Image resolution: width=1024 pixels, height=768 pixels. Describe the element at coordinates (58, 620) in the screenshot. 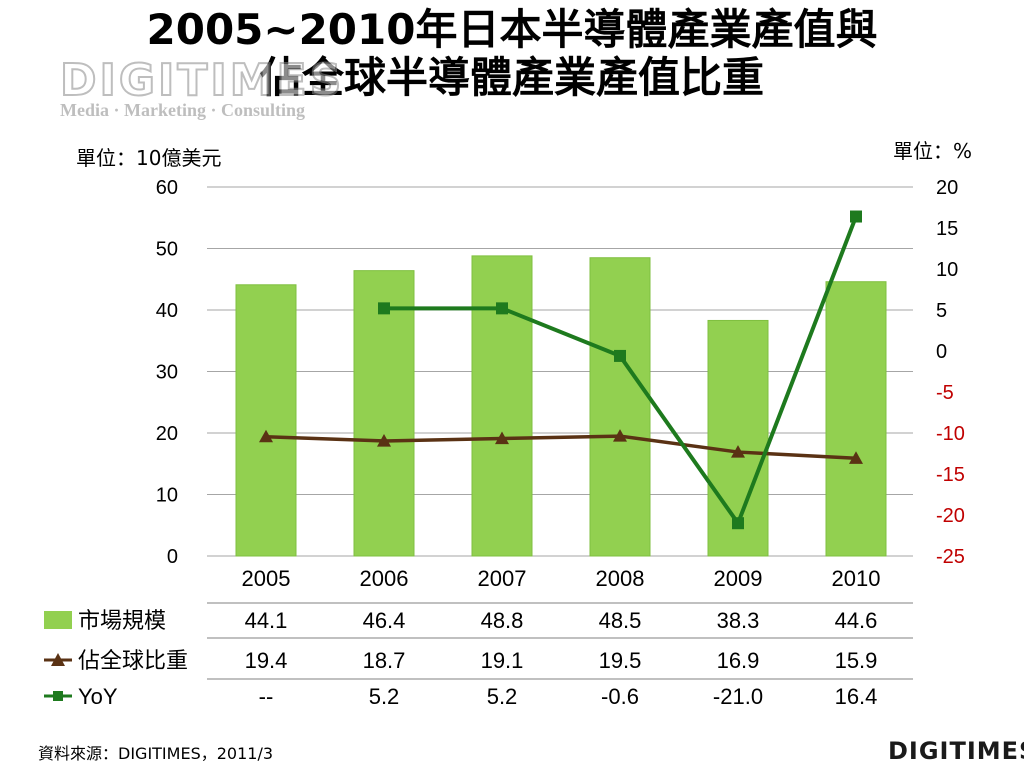

I see `legend-key-bar` at that location.